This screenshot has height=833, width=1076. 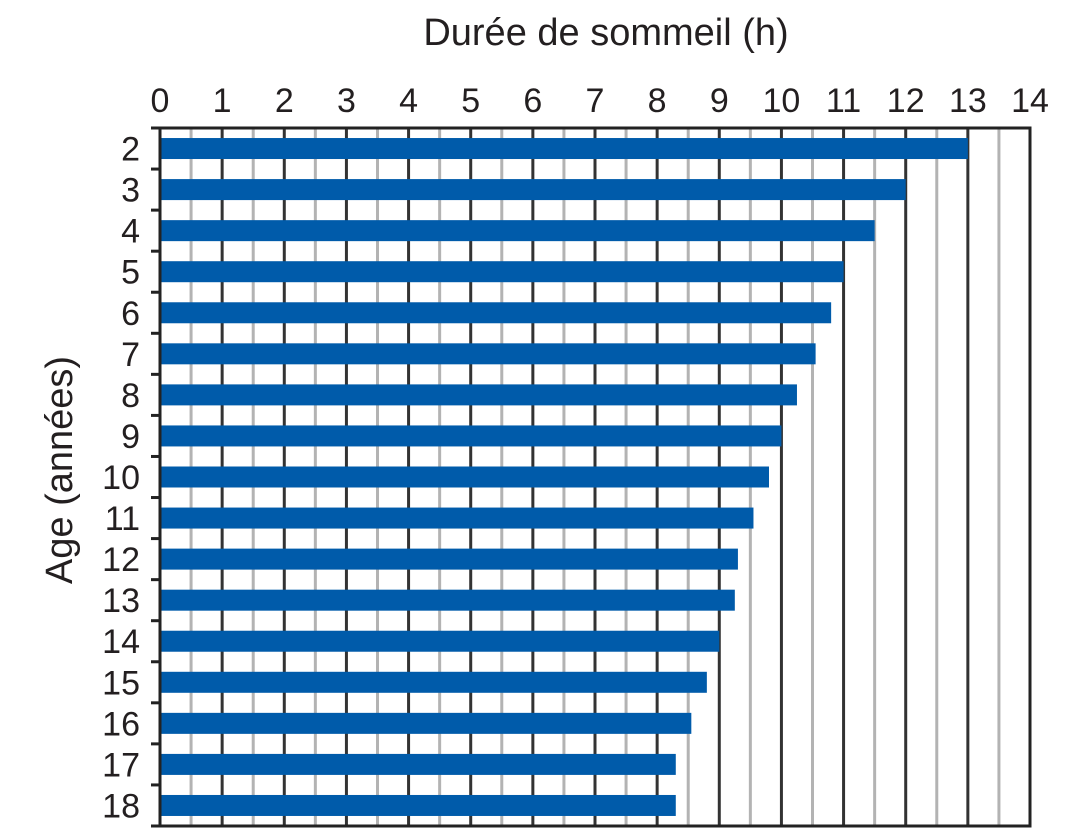 I want to click on y-tick-label: 14, so click(x=121, y=642).